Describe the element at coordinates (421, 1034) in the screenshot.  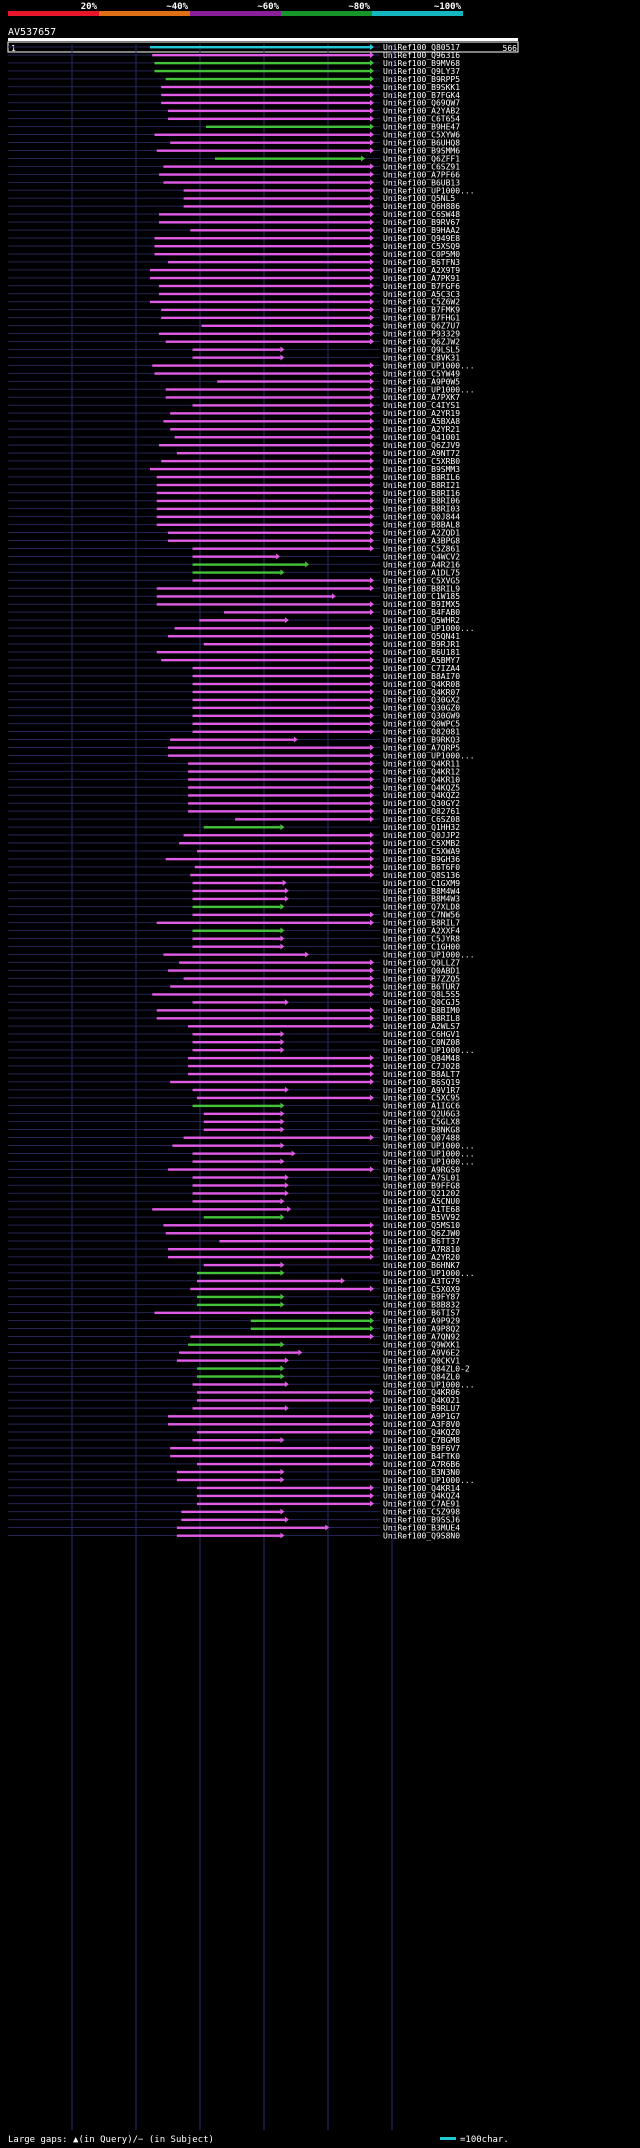
I see `hit-label: UniRef100_C6HGV1` at that location.